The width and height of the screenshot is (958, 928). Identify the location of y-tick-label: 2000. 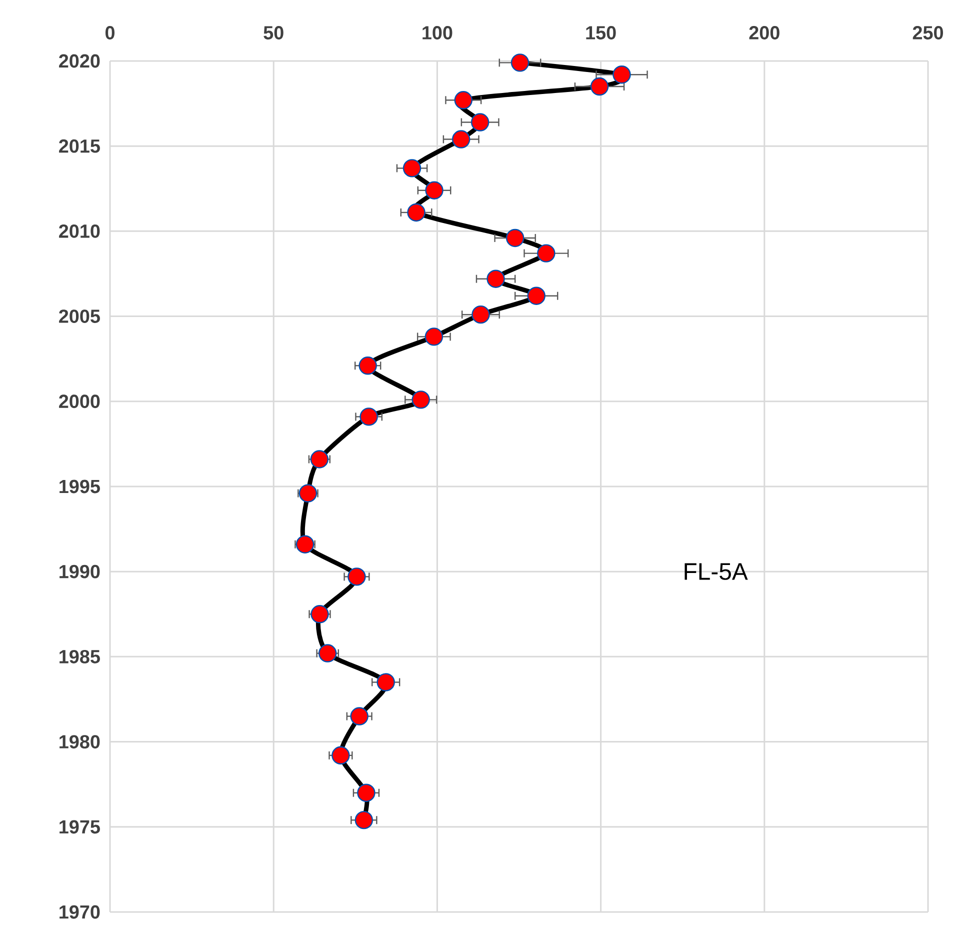
(79, 401).